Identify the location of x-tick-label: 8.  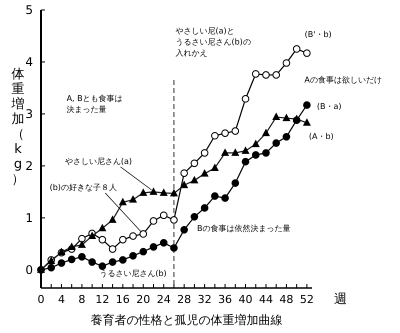
(82, 299).